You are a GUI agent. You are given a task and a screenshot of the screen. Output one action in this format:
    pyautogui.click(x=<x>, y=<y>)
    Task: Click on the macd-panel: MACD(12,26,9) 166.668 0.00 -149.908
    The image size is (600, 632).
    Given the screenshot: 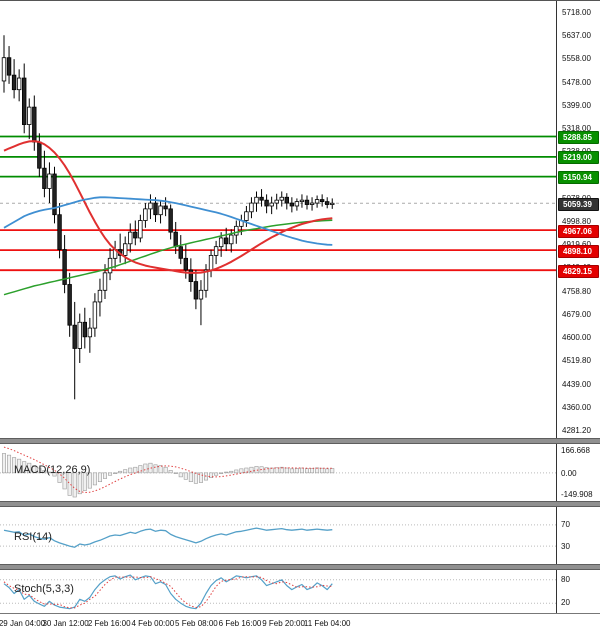 What is the action you would take?
    pyautogui.click(x=300, y=472)
    